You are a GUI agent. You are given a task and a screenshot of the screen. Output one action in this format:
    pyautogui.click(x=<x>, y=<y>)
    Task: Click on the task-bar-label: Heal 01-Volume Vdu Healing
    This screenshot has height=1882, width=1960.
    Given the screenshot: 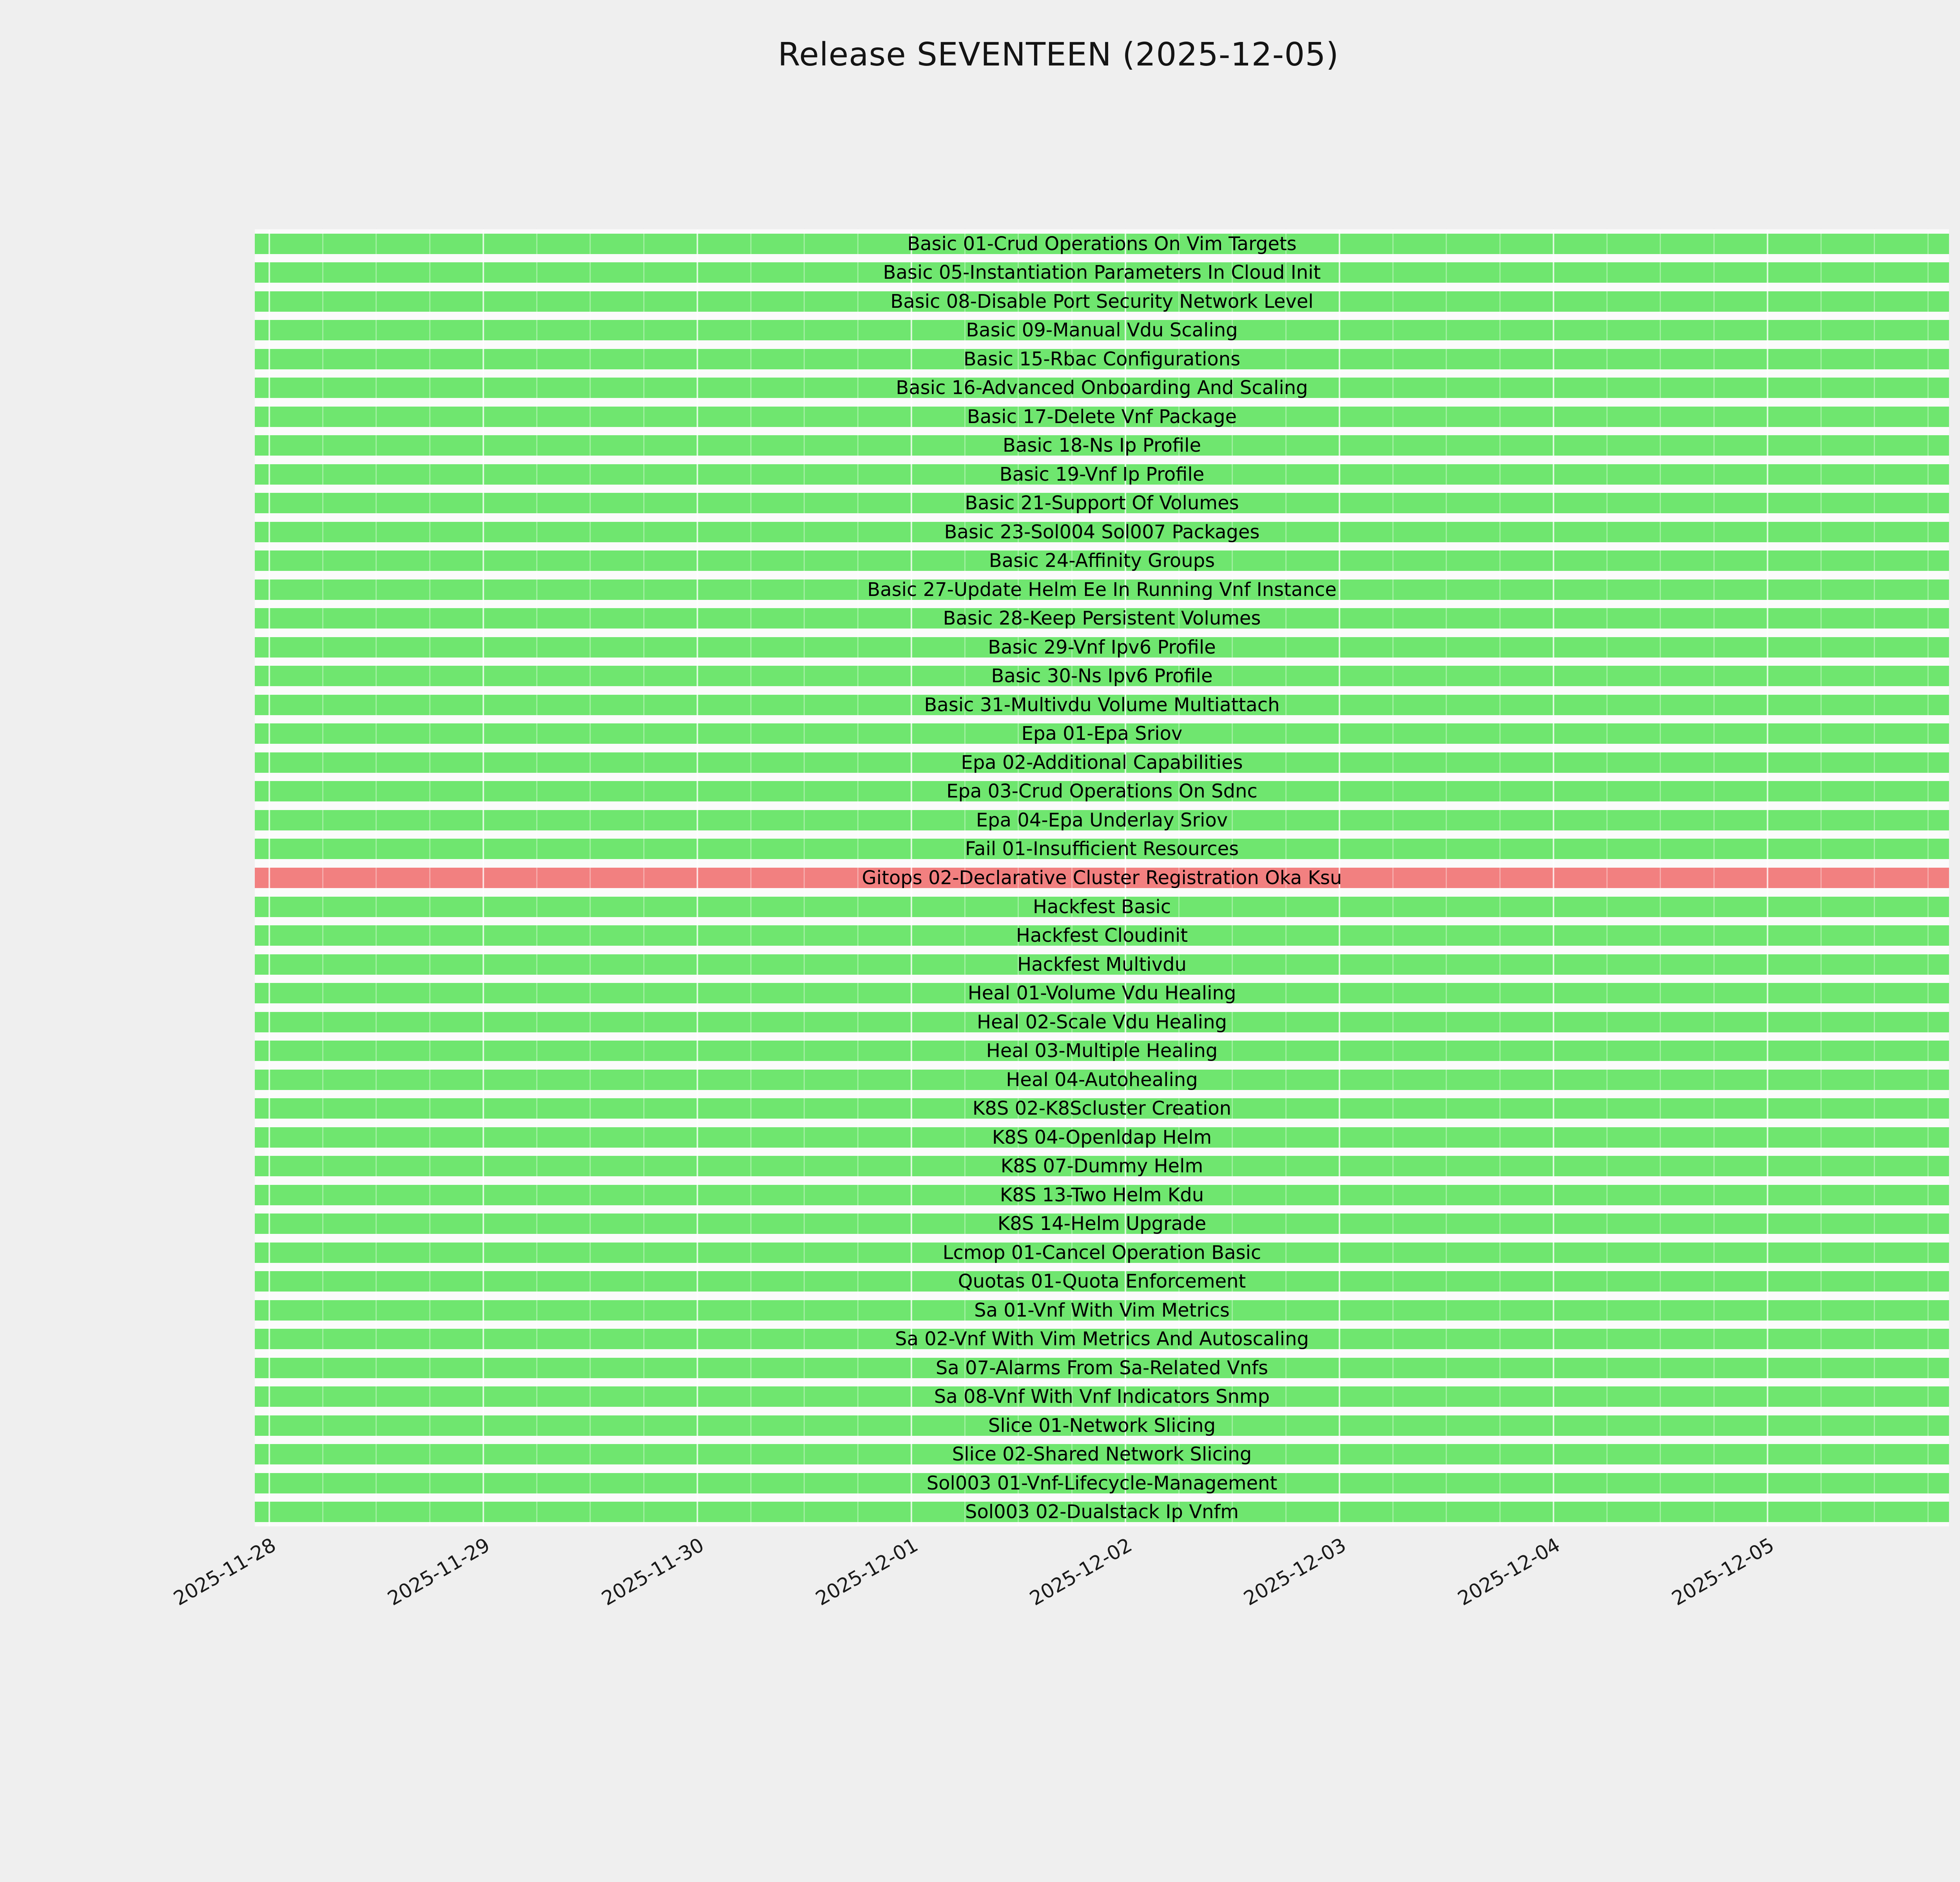 What is the action you would take?
    pyautogui.click(x=1101, y=993)
    